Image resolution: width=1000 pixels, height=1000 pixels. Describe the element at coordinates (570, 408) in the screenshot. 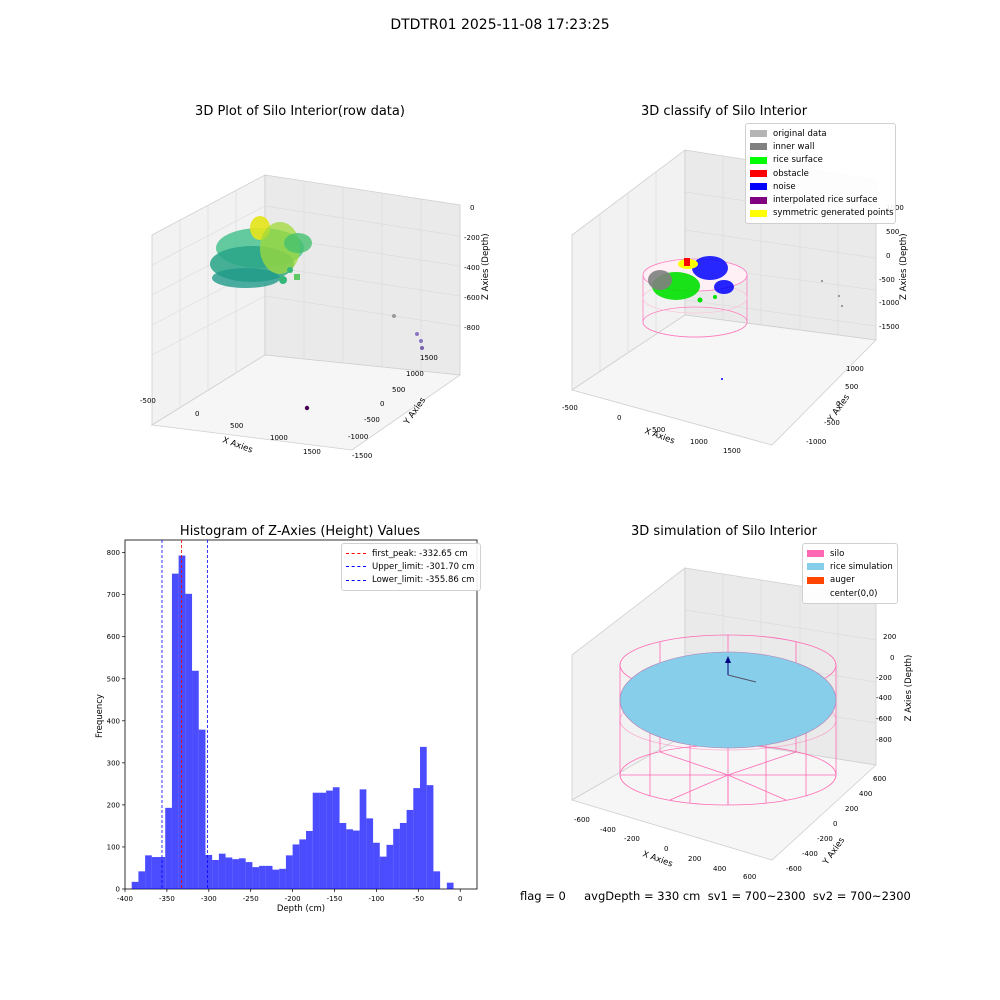

I see `classify-xtick: -500` at that location.